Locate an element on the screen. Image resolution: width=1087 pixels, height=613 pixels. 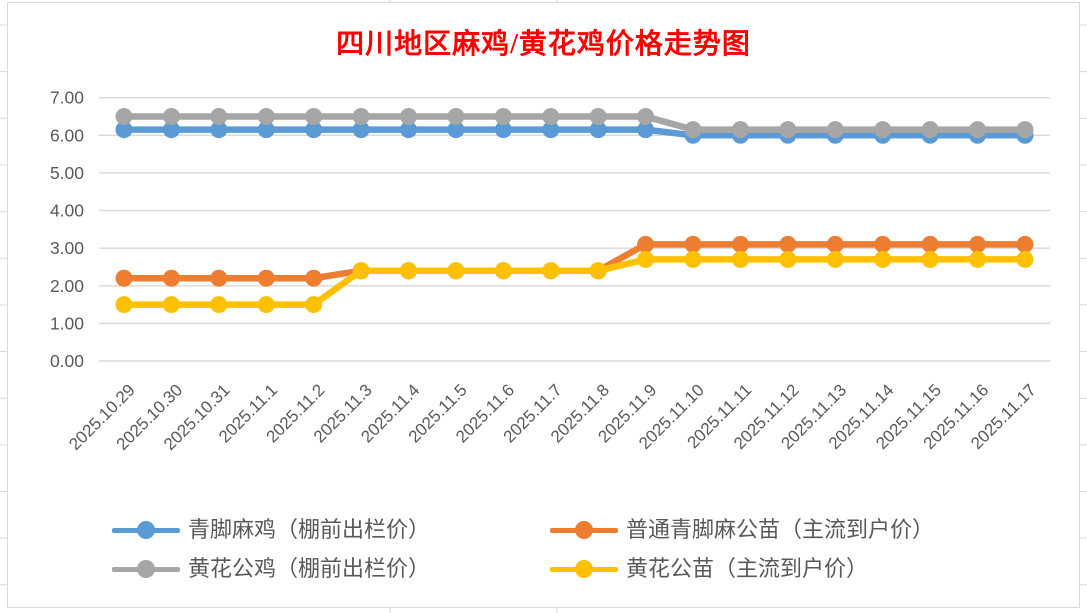
legend-item-huanghua-gongji: 黄花公鸡（棚前出栏价） is located at coordinates (271, 569).